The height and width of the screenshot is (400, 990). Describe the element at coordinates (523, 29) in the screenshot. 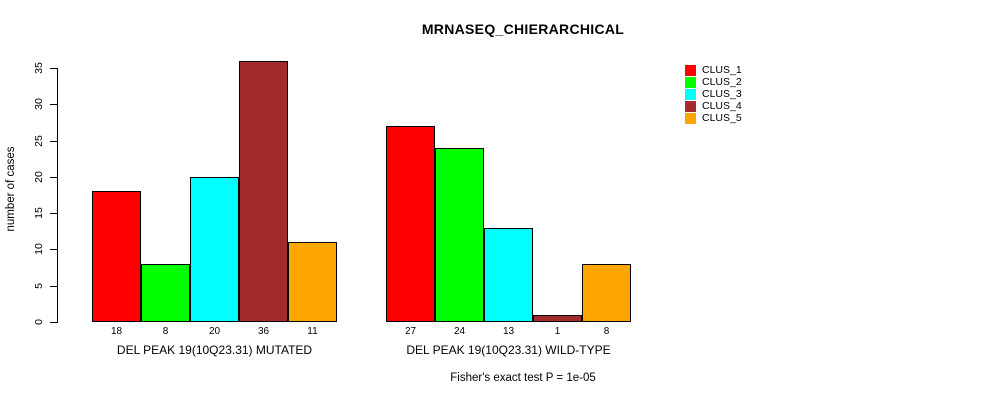

I see `chart-title: MRNASEQ_CHIERARCHICAL` at that location.